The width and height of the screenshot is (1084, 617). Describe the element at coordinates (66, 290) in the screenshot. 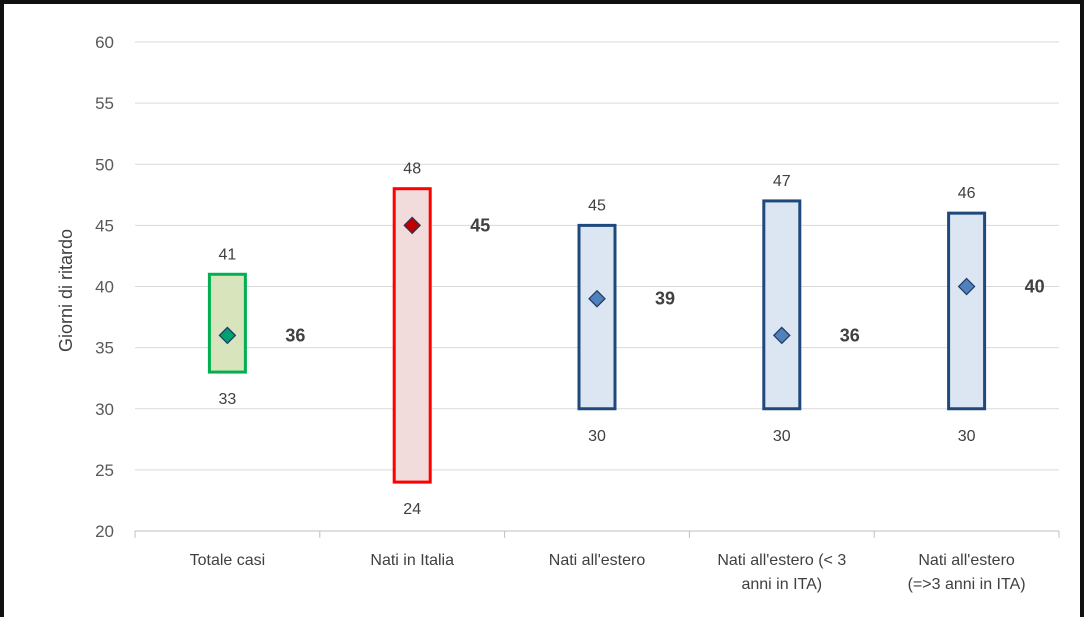

I see `y-axis-title: Giorni di ritardo` at that location.